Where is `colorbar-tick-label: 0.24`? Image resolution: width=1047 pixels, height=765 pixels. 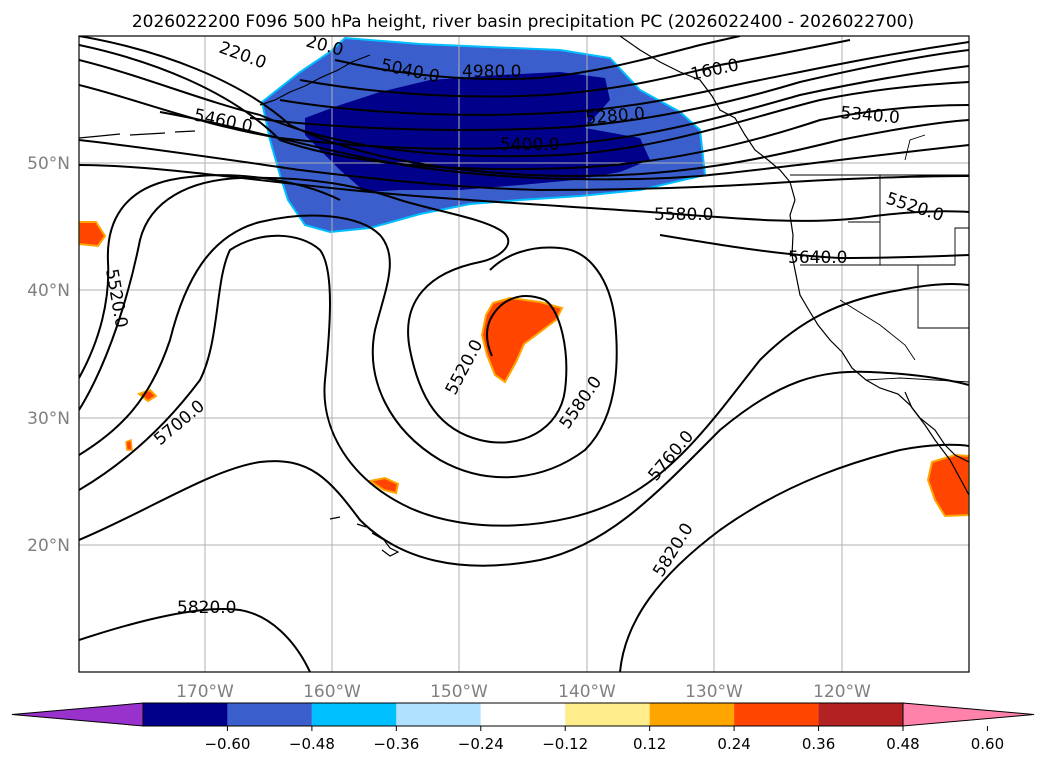 colorbar-tick-label: 0.24 is located at coordinates (733, 744).